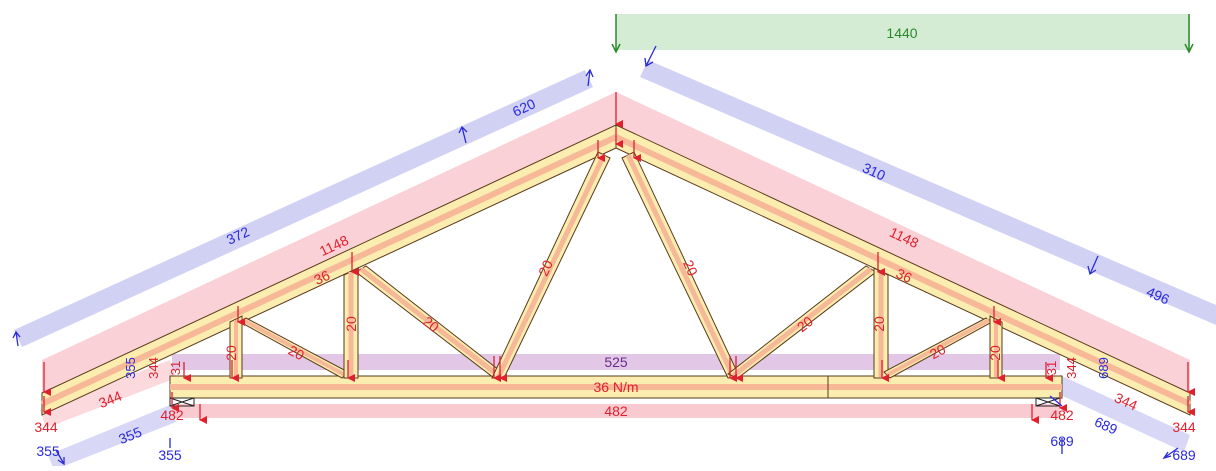 This screenshot has width=1216, height=471. I want to click on label-web-3: 20, so click(351, 324).